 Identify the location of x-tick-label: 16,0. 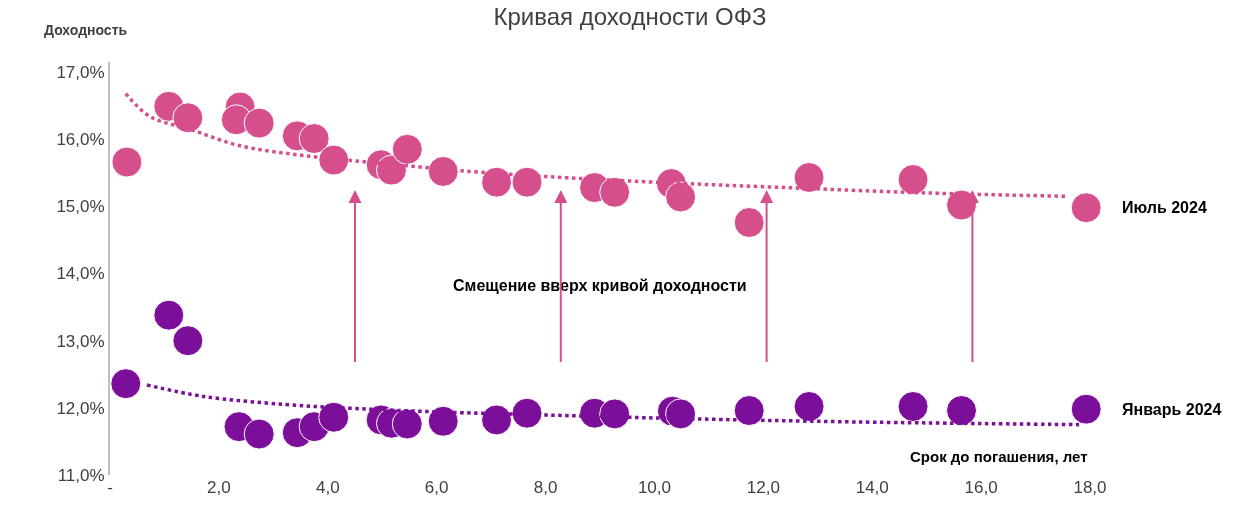
(981, 487).